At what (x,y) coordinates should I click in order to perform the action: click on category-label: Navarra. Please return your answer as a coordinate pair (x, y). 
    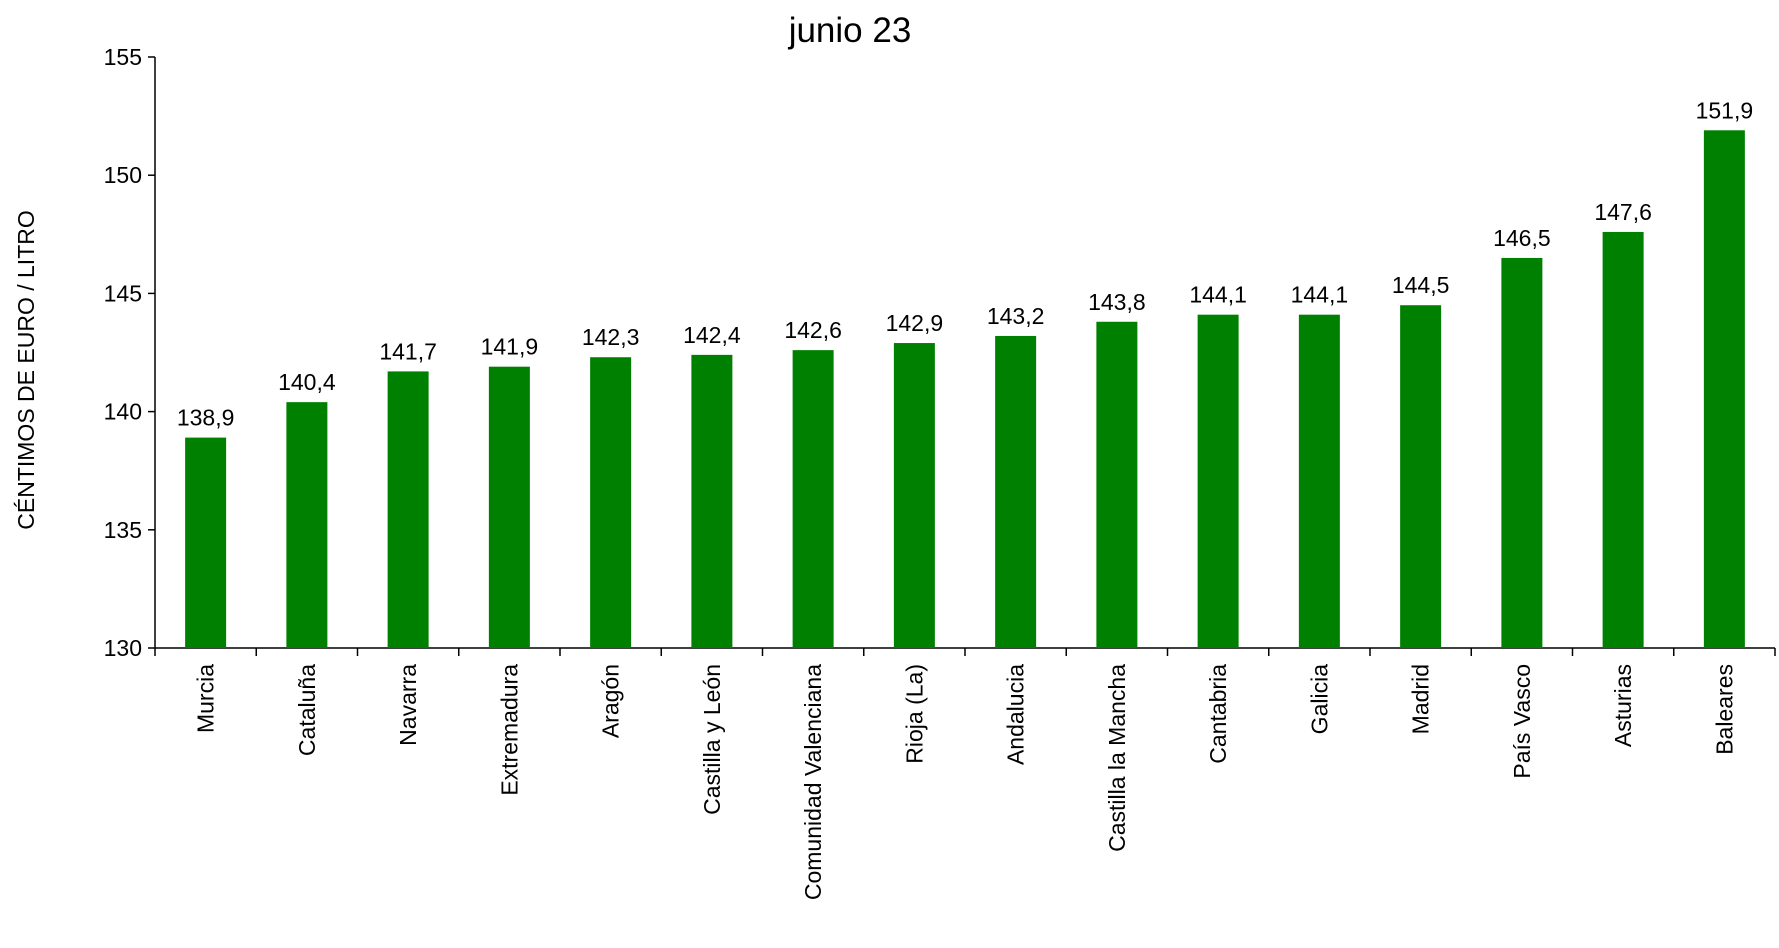
    Looking at the image, I should click on (408, 705).